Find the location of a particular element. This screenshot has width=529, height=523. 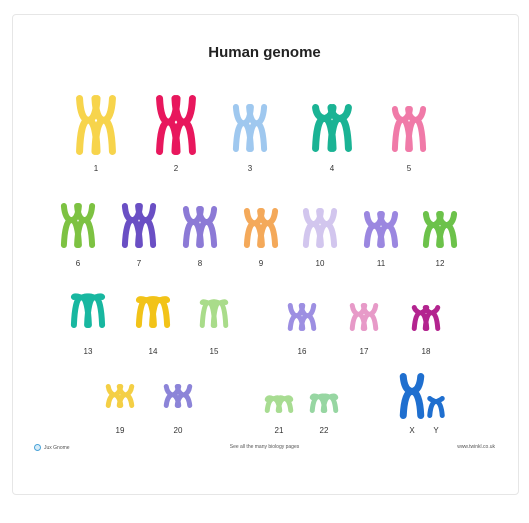

chromosome-20: 20 is located at coordinates (178, 409).